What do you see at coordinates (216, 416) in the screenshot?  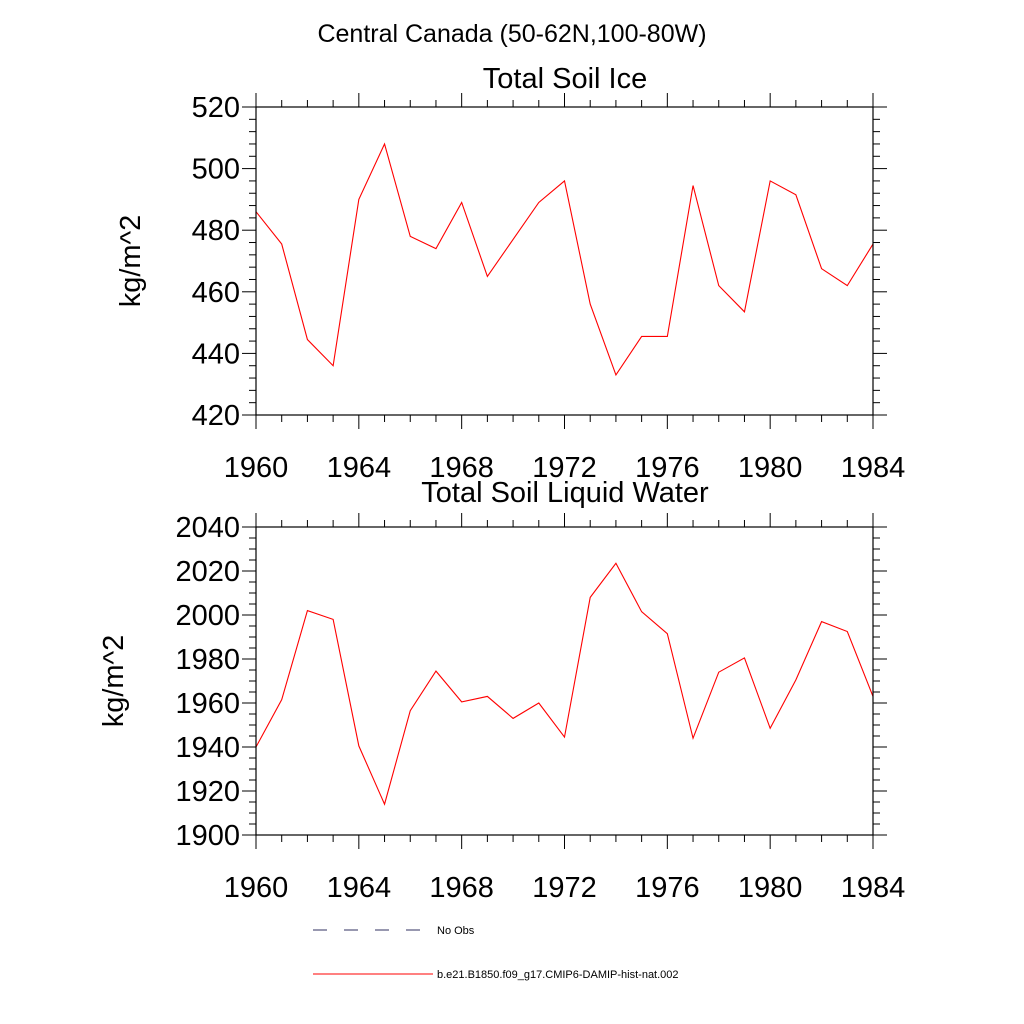 I see `soil-ice-y-tick-label: 420` at bounding box center [216, 416].